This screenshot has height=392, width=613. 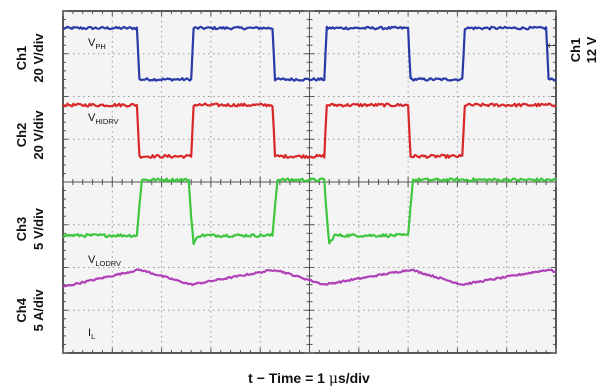 I want to click on trace-label-ch4: IL, so click(x=91, y=334).